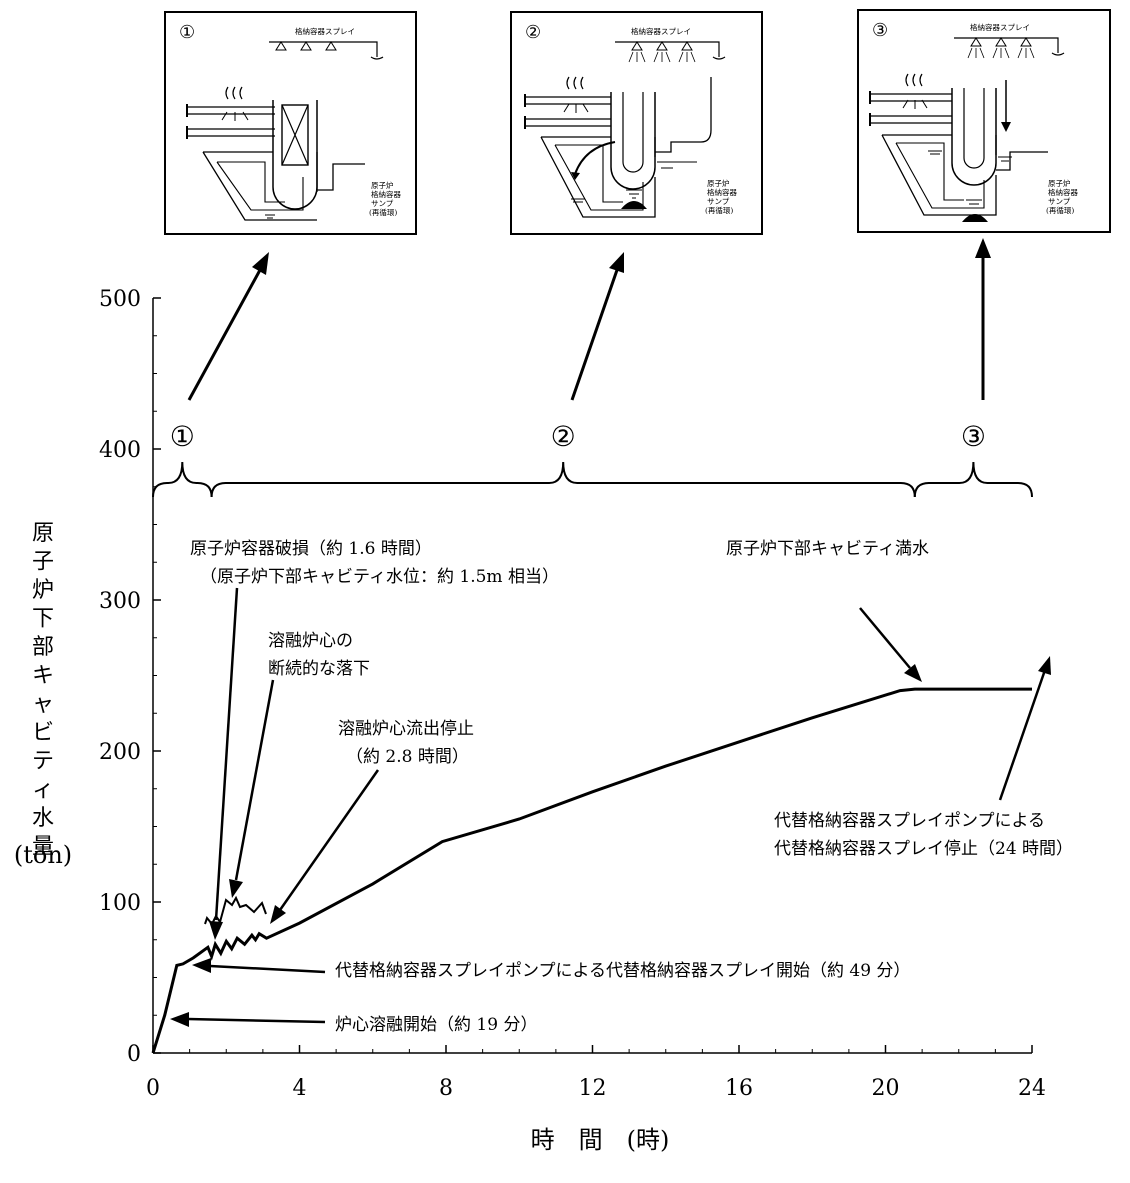 This screenshot has height=1183, width=1130. Describe the element at coordinates (120, 299) in the screenshot. I see `y-tick-label: 500` at that location.